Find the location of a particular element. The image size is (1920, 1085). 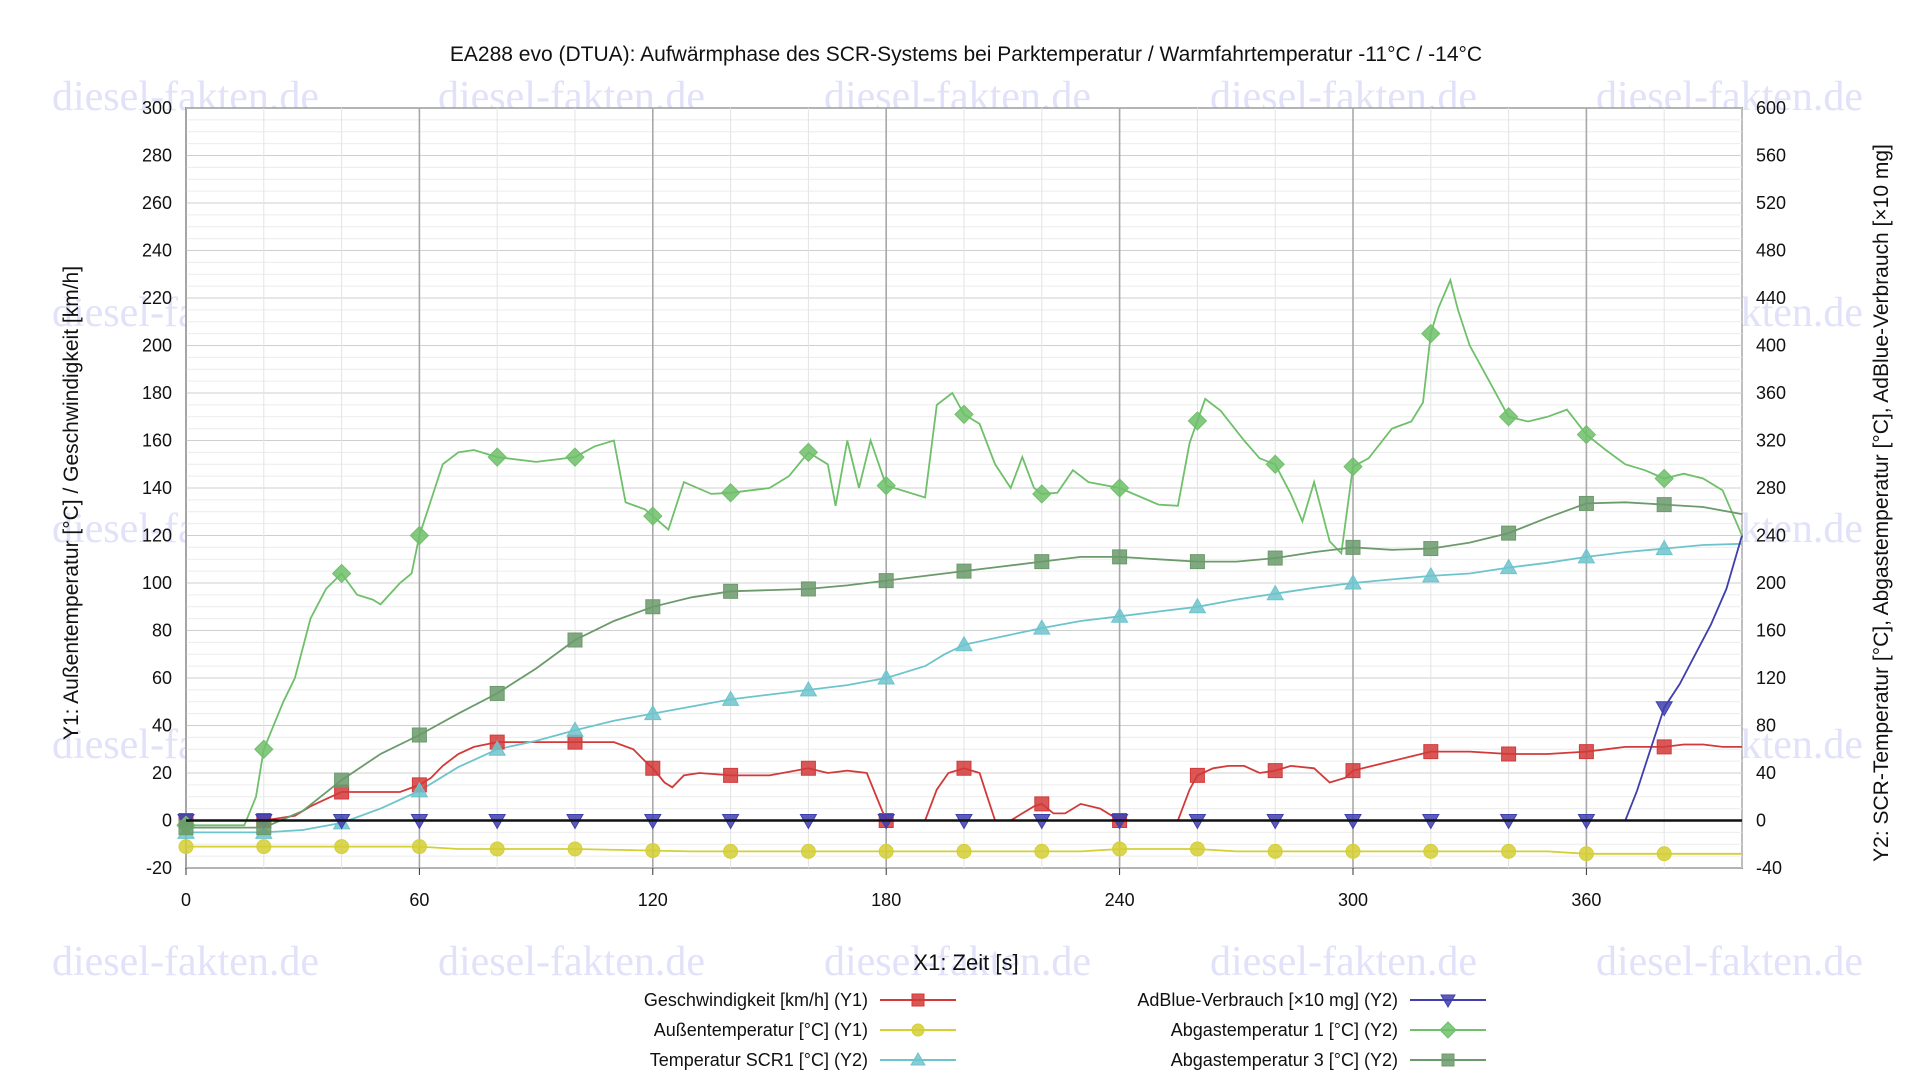

y1-tick-label: 20 is located at coordinates (162, 773).